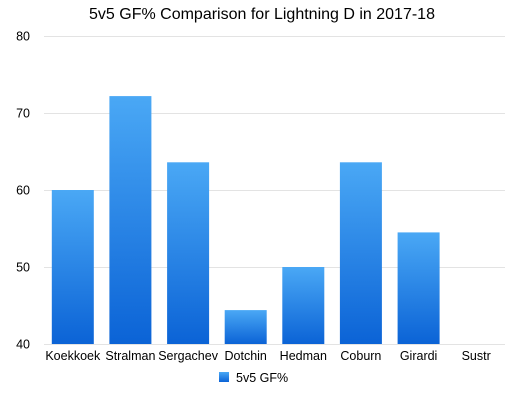  Describe the element at coordinates (130, 220) in the screenshot. I see `bar-stralman` at that location.